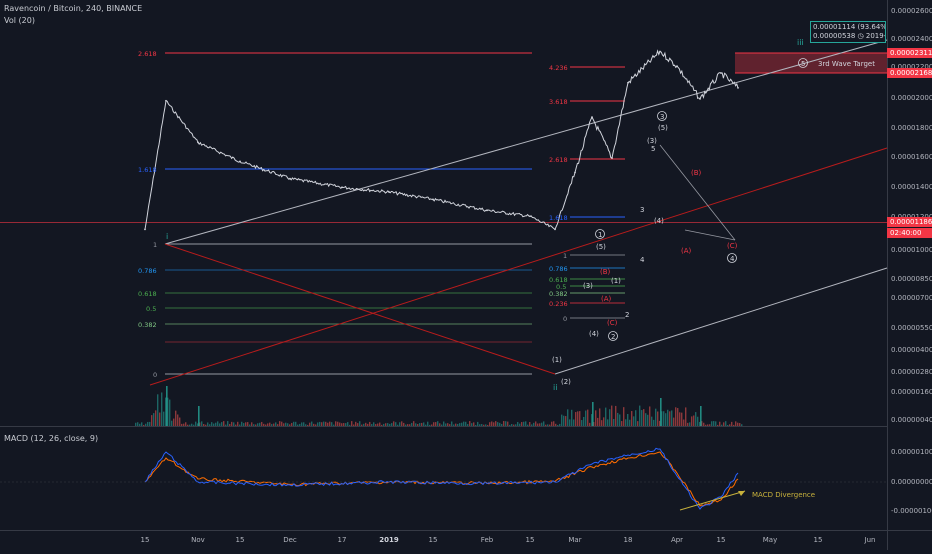  I want to click on time-axis-label: May, so click(770, 540).